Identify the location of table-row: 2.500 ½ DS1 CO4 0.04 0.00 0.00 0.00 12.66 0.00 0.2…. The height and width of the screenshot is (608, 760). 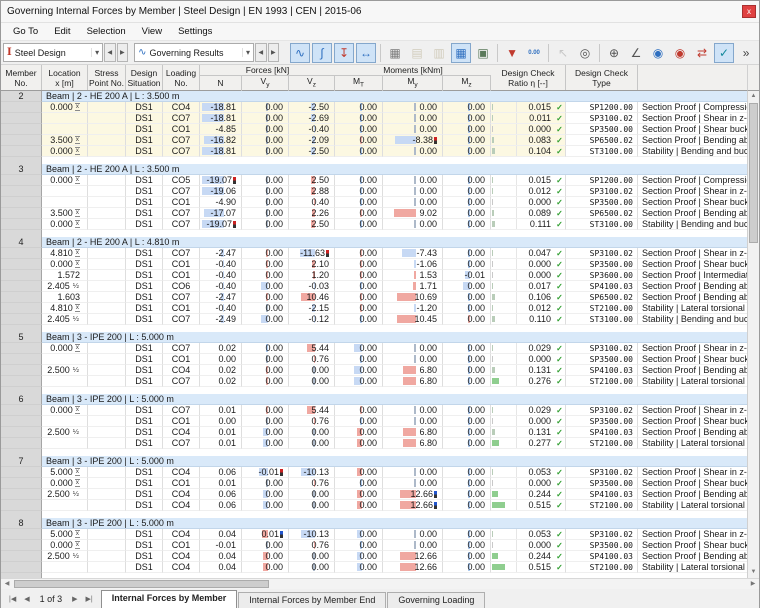
(375, 556).